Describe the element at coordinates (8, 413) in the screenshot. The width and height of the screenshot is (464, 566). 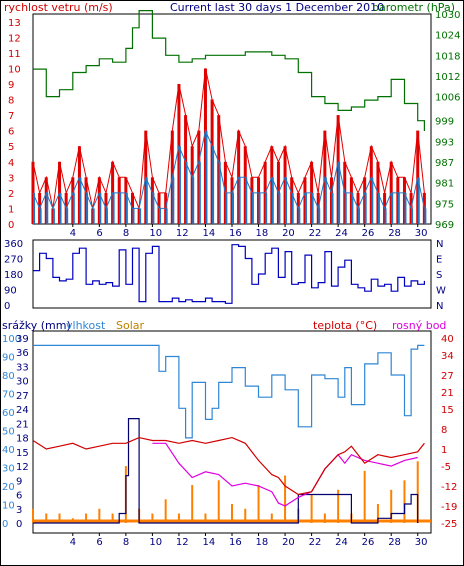
I see `humidity-tick-label: 60` at that location.